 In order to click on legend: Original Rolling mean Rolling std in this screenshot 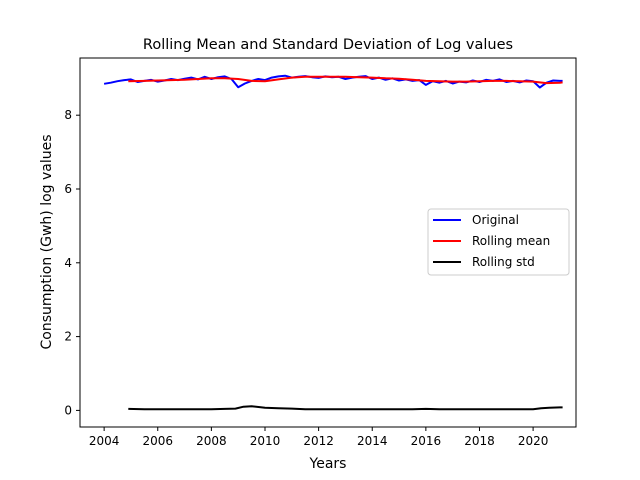, I will do `click(498, 242)`.